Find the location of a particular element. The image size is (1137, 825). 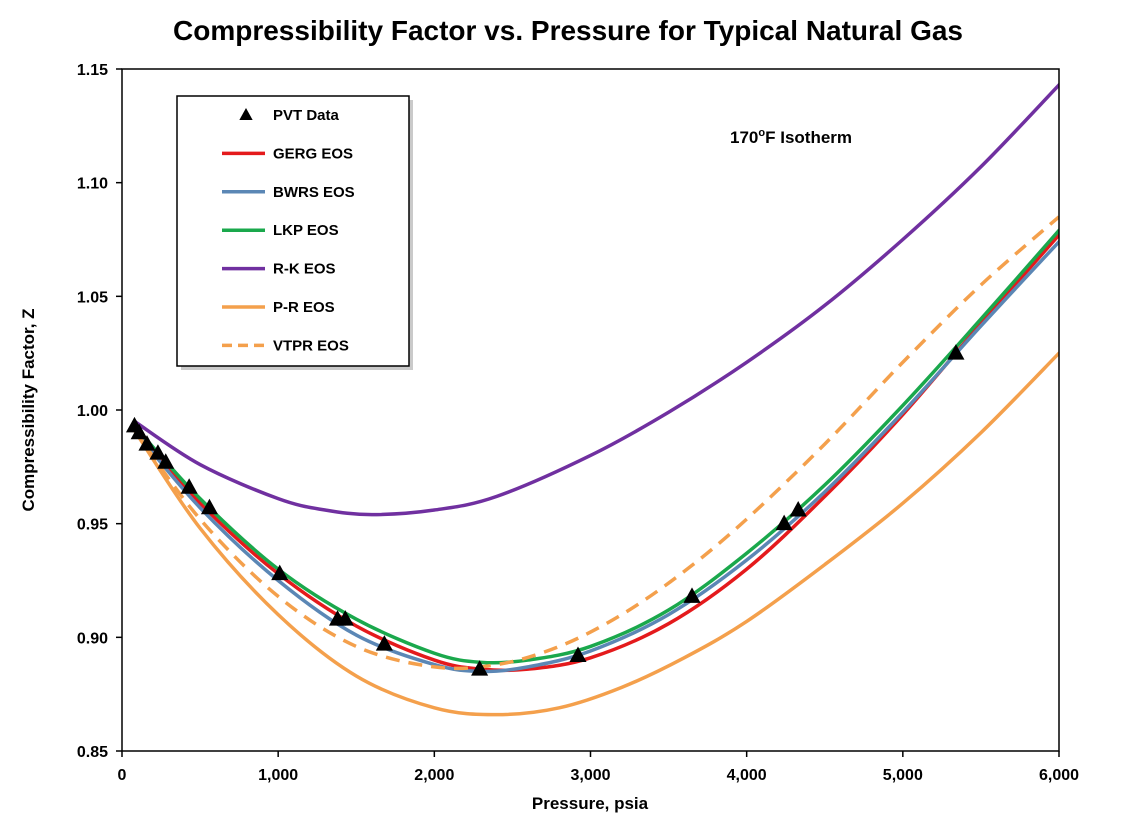

x-tick-label: 6,000 is located at coordinates (1059, 775).